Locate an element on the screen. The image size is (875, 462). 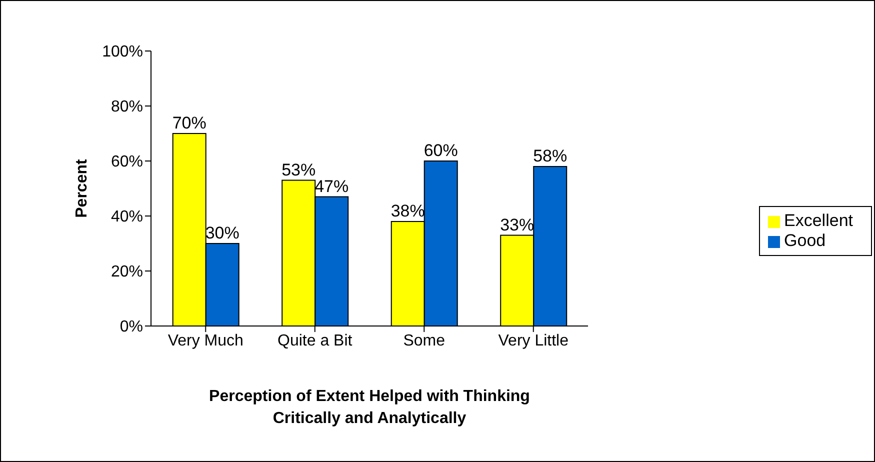
legend-label: Excellent is located at coordinates (818, 220).